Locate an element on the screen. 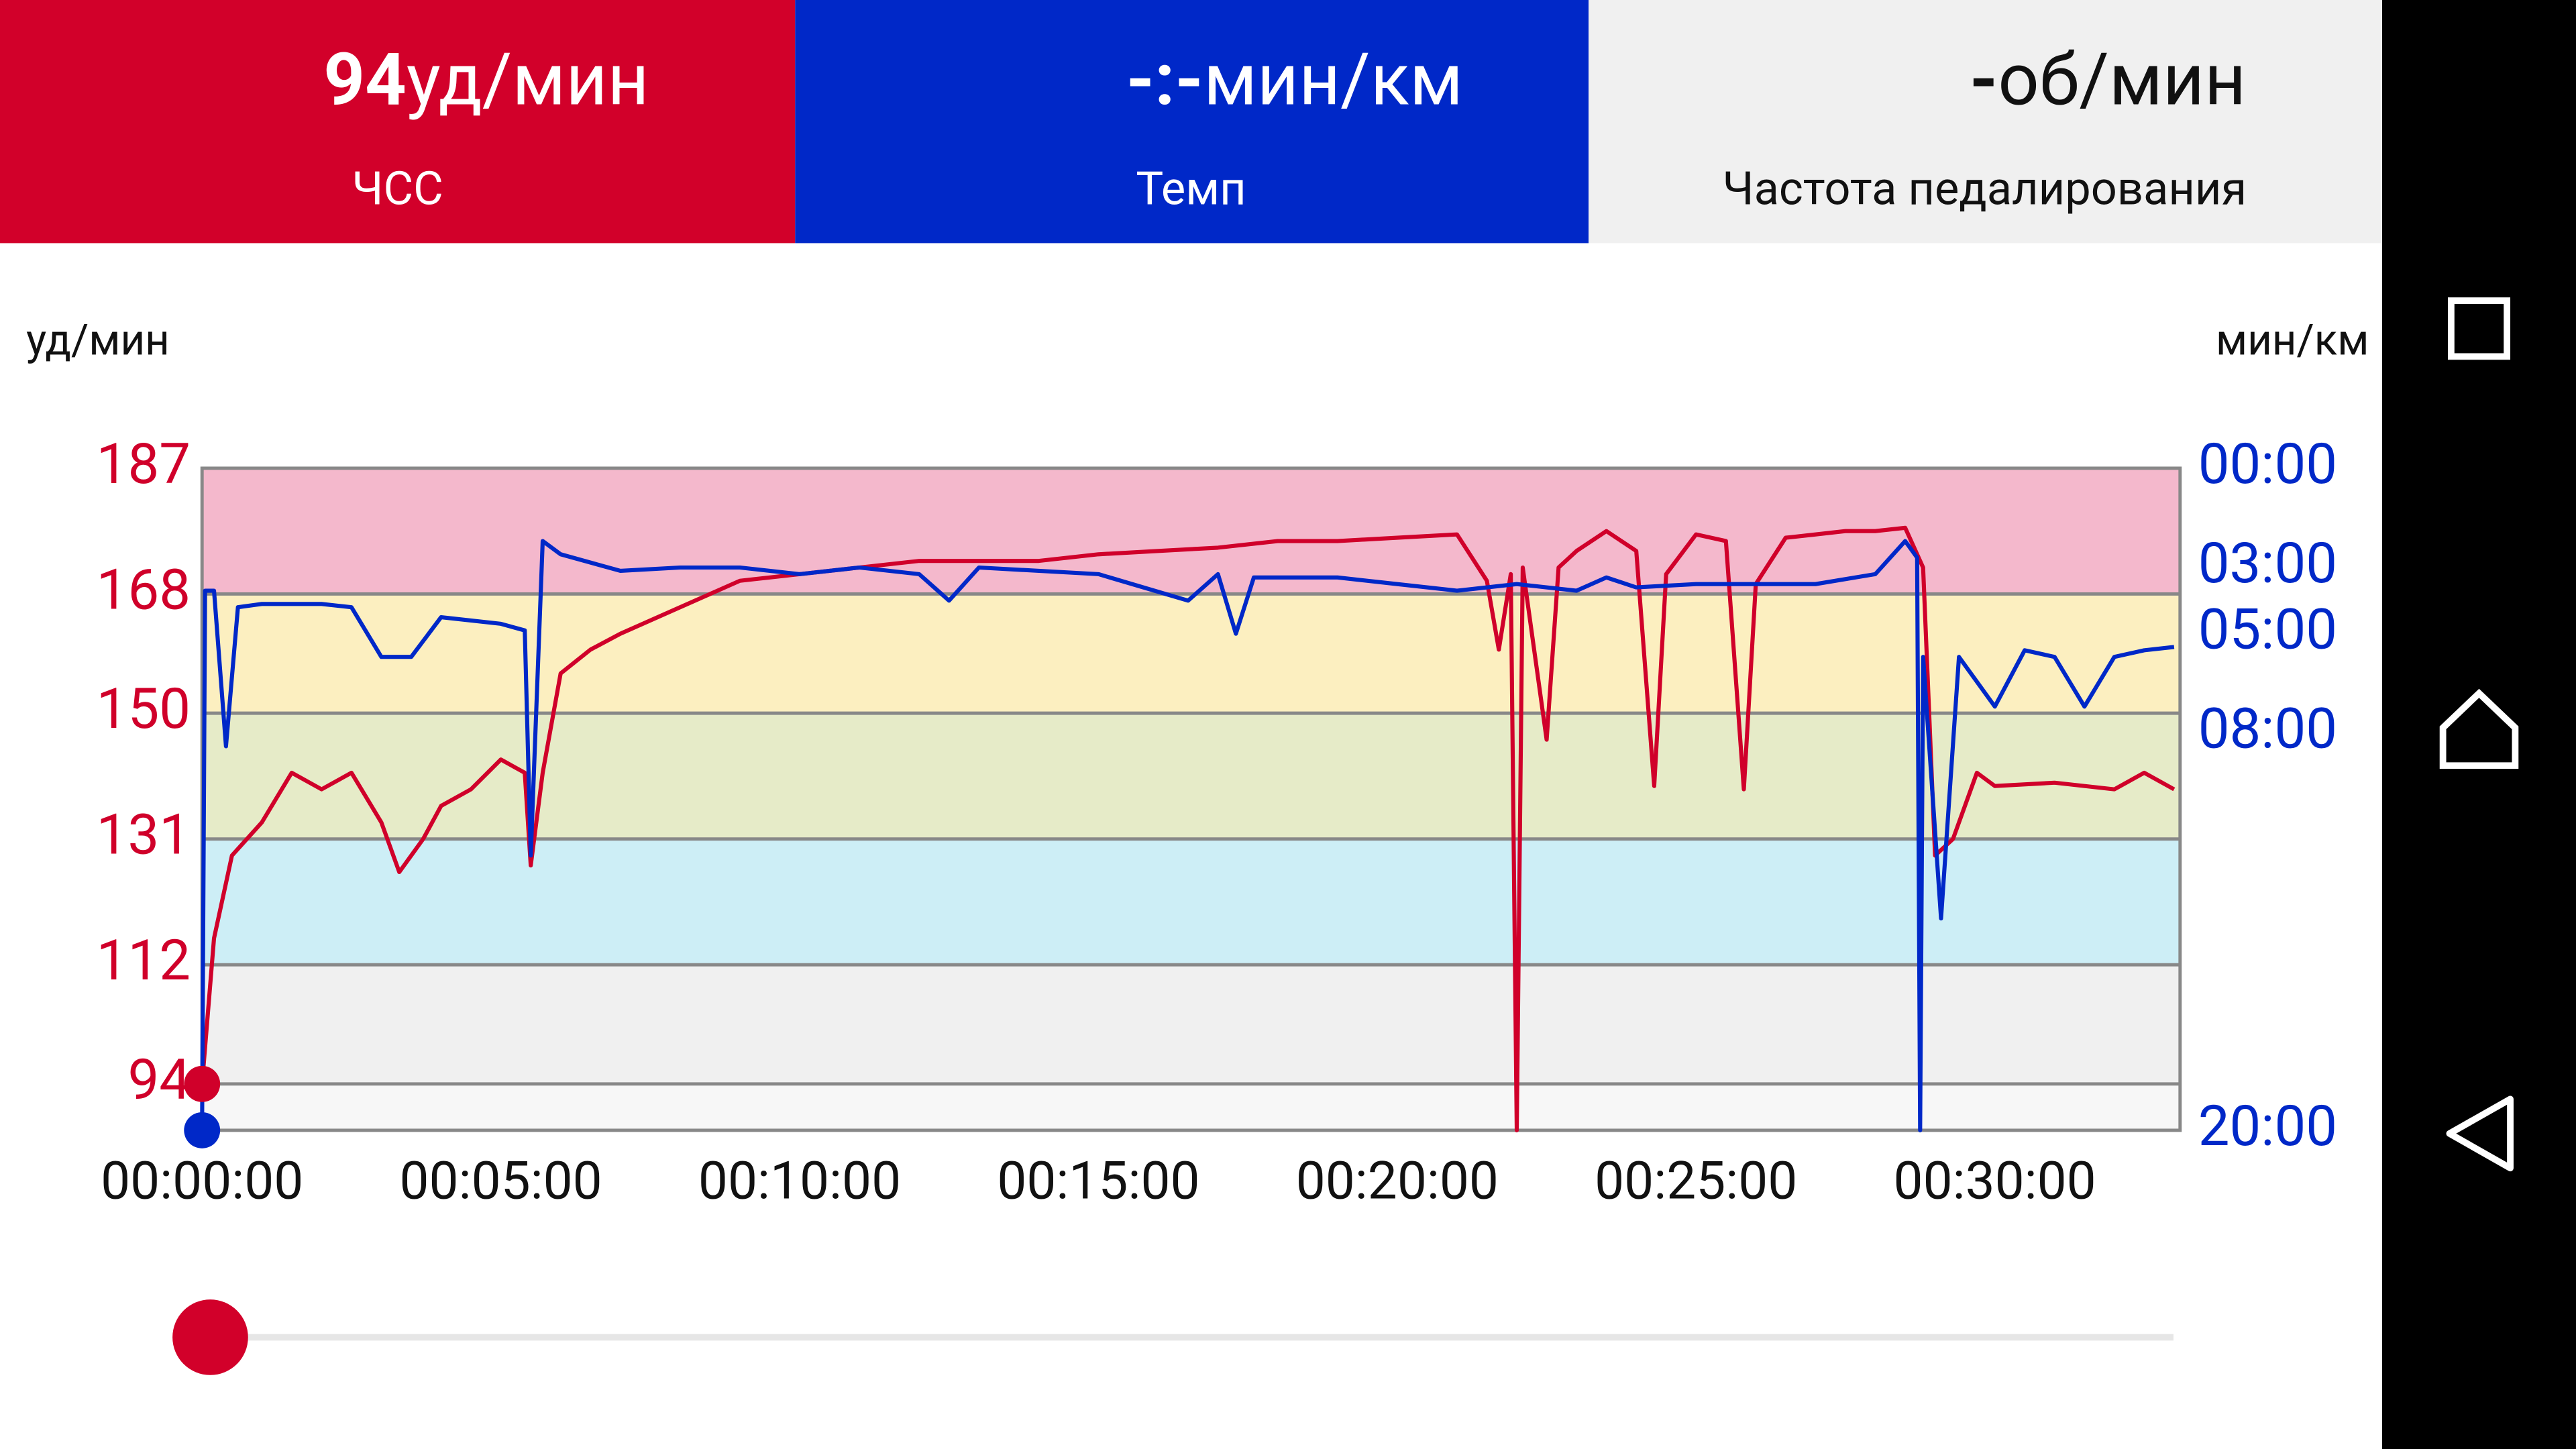 This screenshot has width=2576, height=1449. tile-unit: об/мин is located at coordinates (2122, 80).